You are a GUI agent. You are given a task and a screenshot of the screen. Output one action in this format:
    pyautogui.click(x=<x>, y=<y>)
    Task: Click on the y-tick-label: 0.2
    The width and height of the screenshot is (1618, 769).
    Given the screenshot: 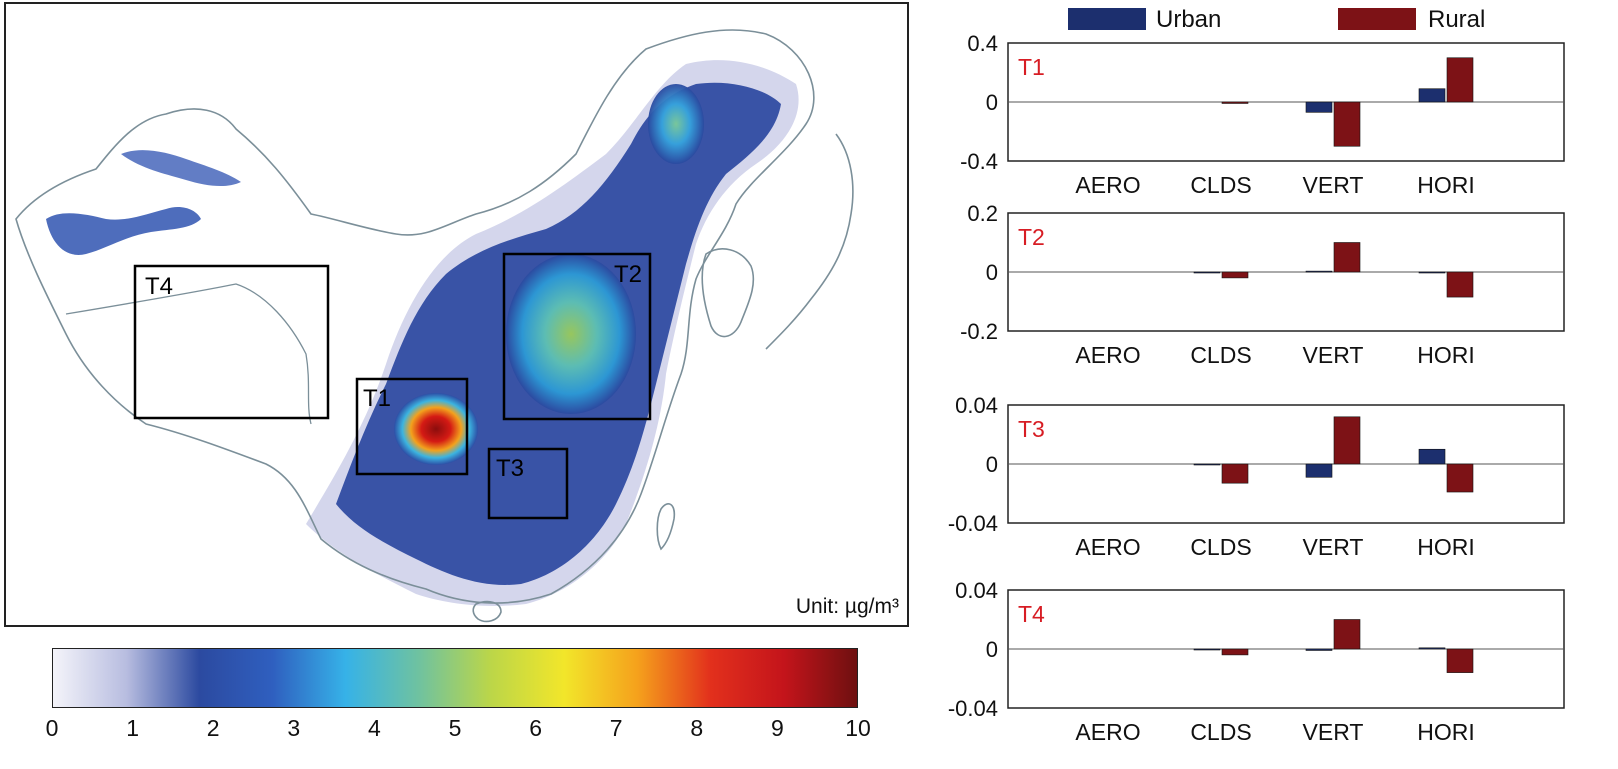 What is the action you would take?
    pyautogui.click(x=982, y=213)
    